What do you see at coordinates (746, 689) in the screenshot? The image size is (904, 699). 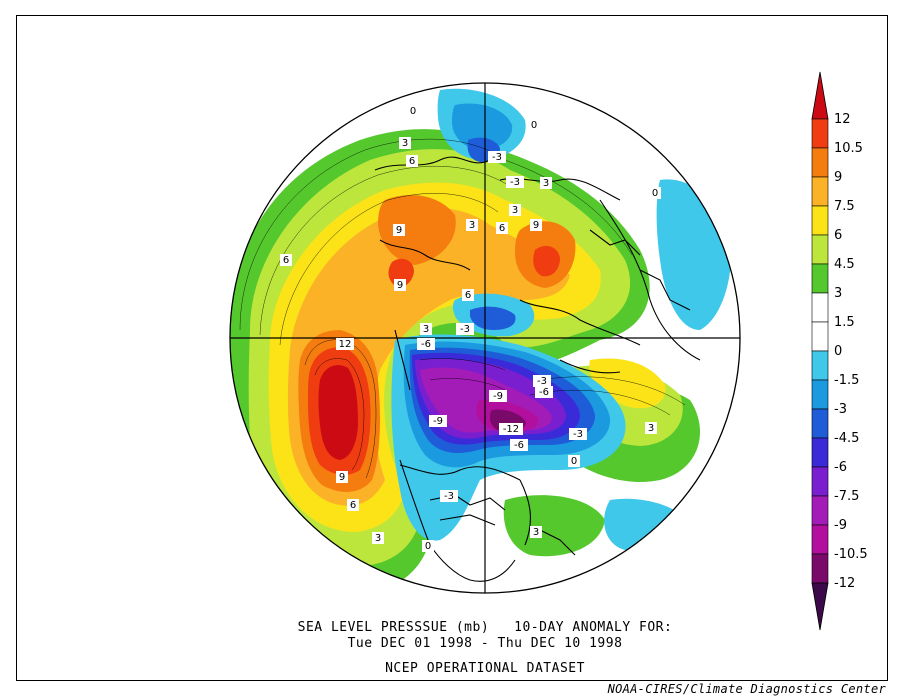 I see `credit-text: NOAA-CIRES/Climate Diagnostics Center` at bounding box center [746, 689].